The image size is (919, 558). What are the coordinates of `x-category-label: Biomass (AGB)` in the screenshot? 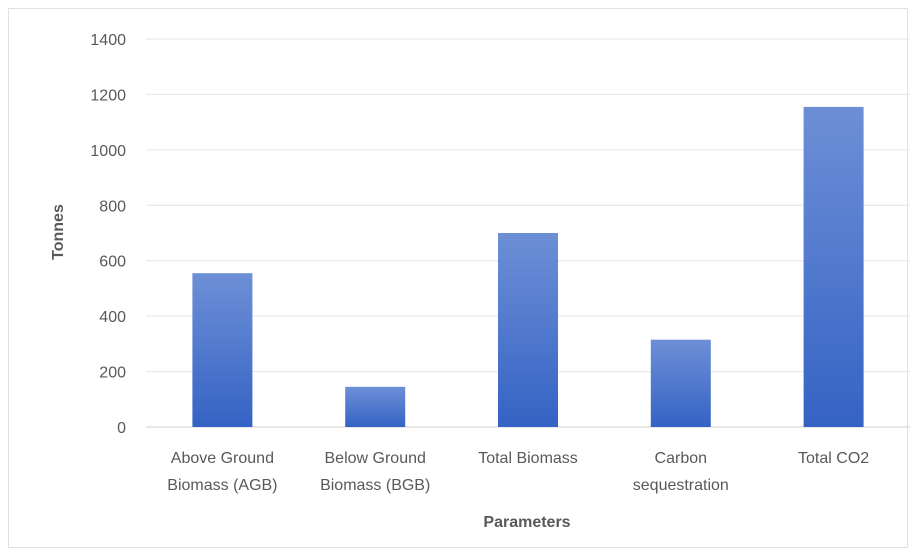 It's located at (222, 485).